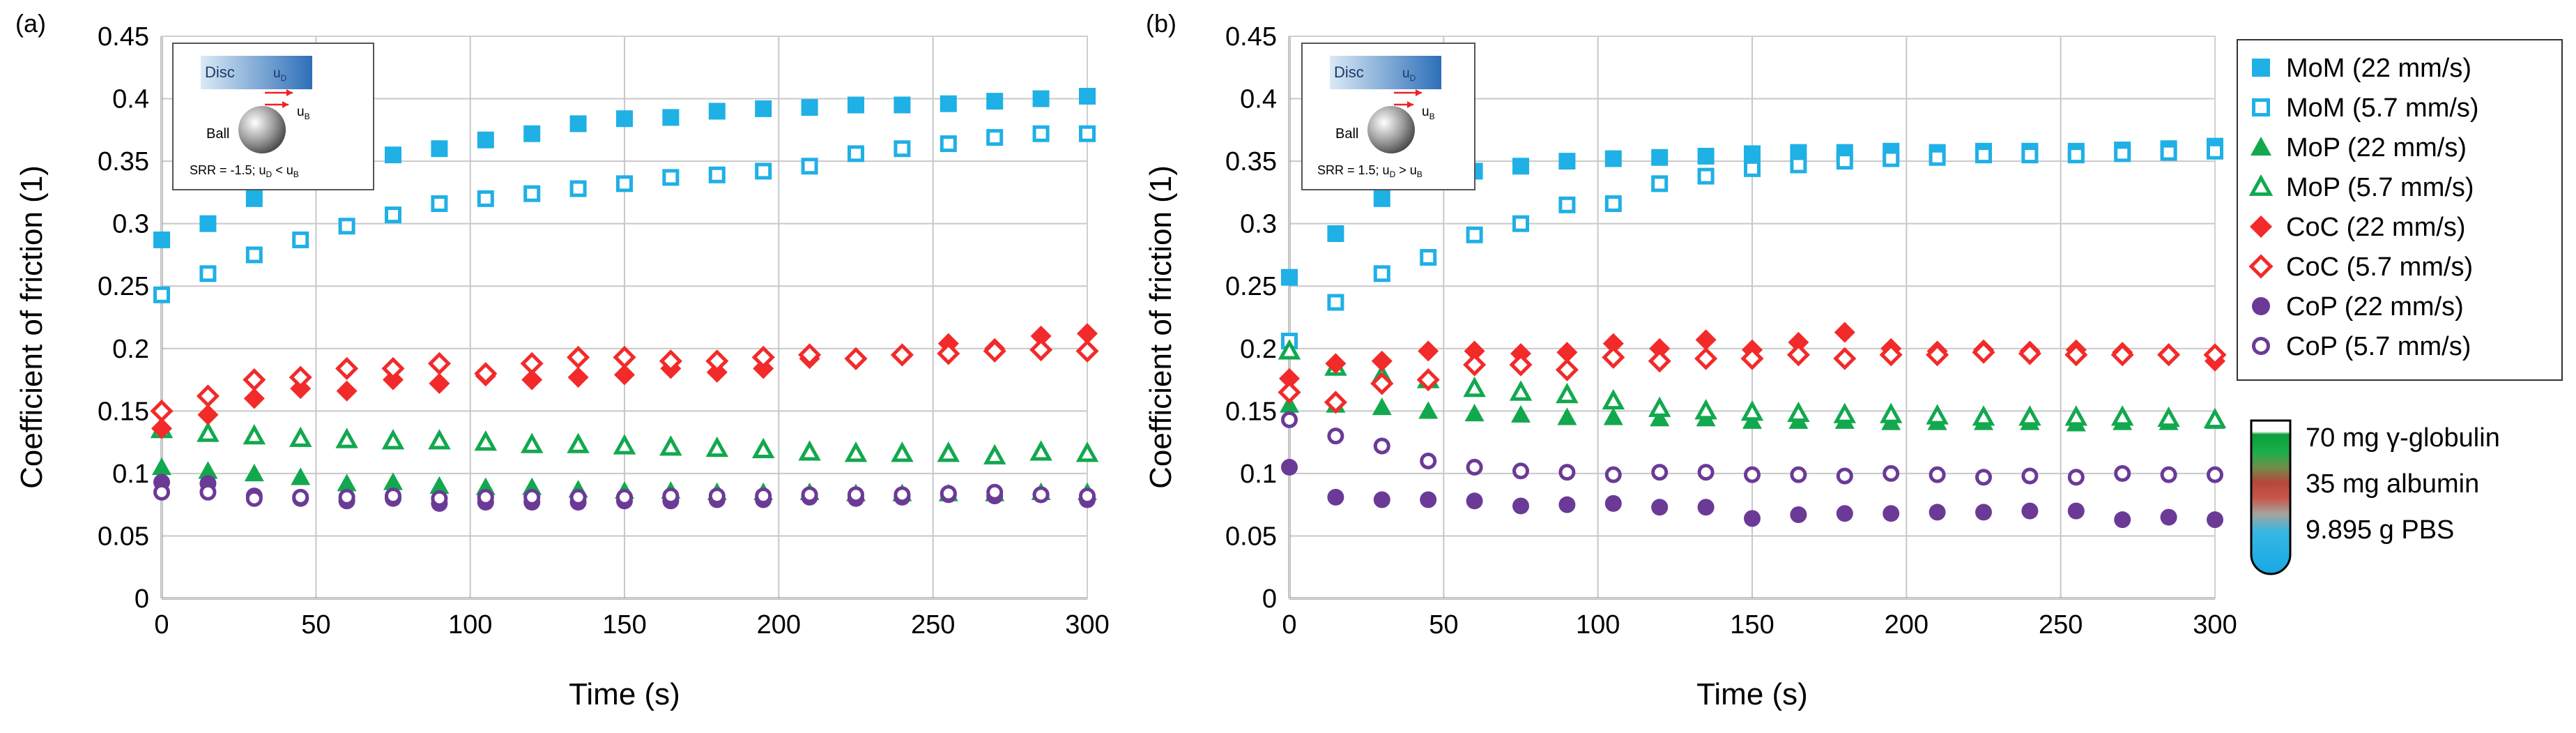  What do you see at coordinates (1413, 78) in the screenshot?
I see `panel-b-inset-ud-sub: D` at bounding box center [1413, 78].